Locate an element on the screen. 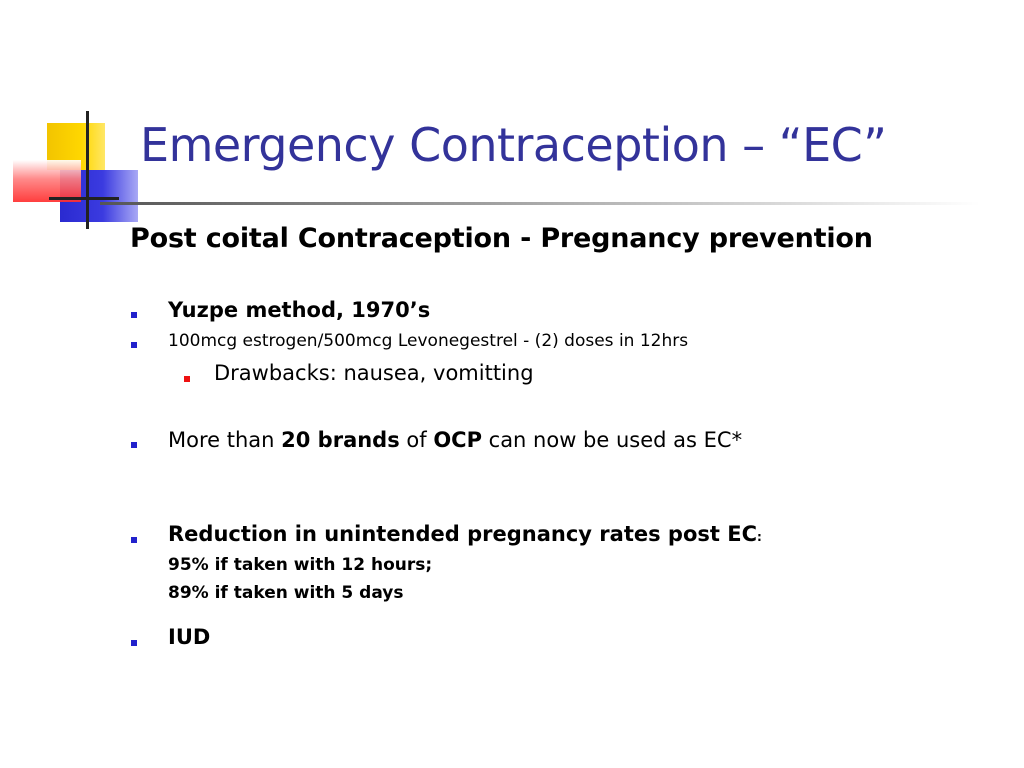 The image size is (1024, 768). reduction-line-5-days: 89% if taken with 5 days is located at coordinates (286, 593).